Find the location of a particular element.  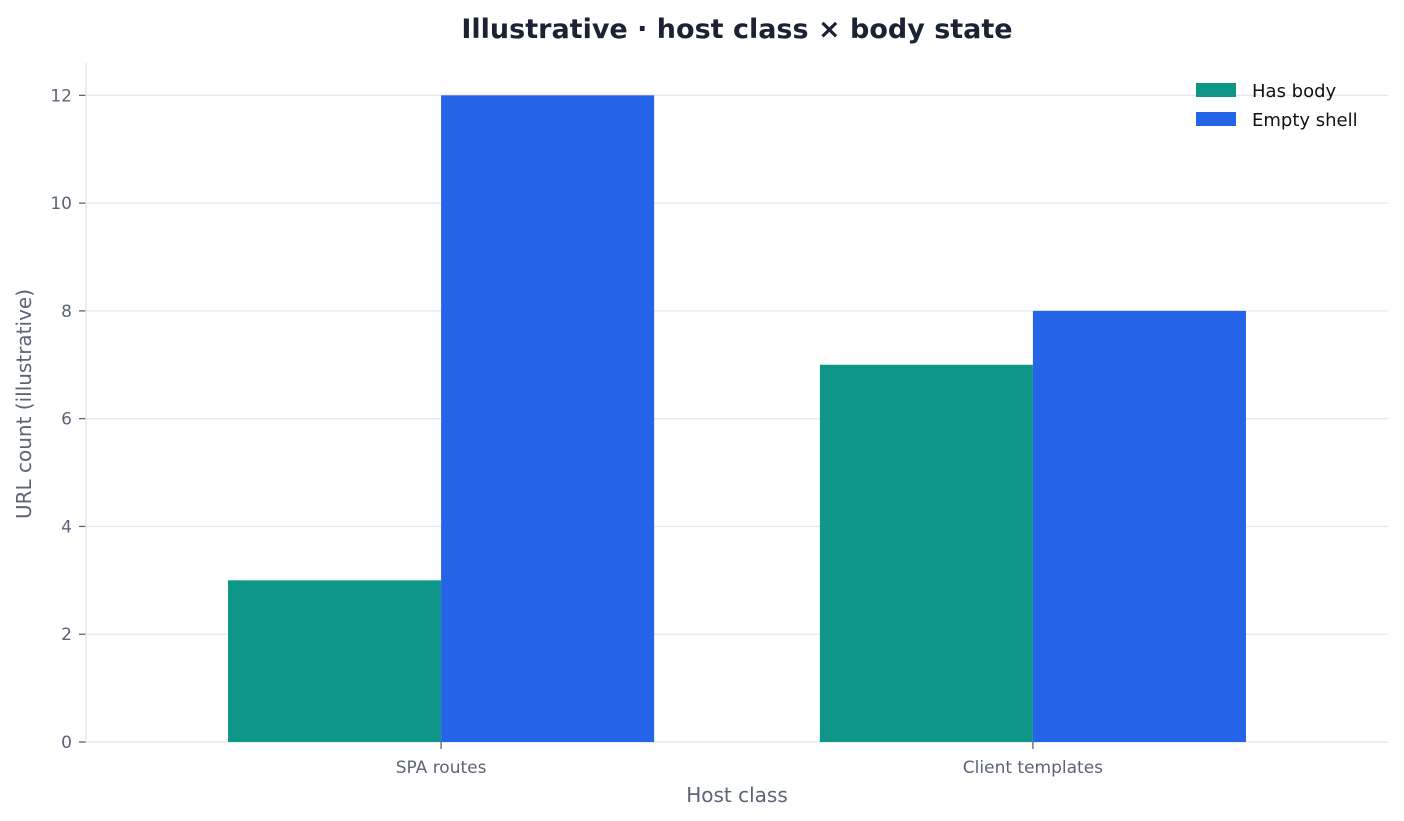

x-tick-label: Client templates is located at coordinates (1033, 768).